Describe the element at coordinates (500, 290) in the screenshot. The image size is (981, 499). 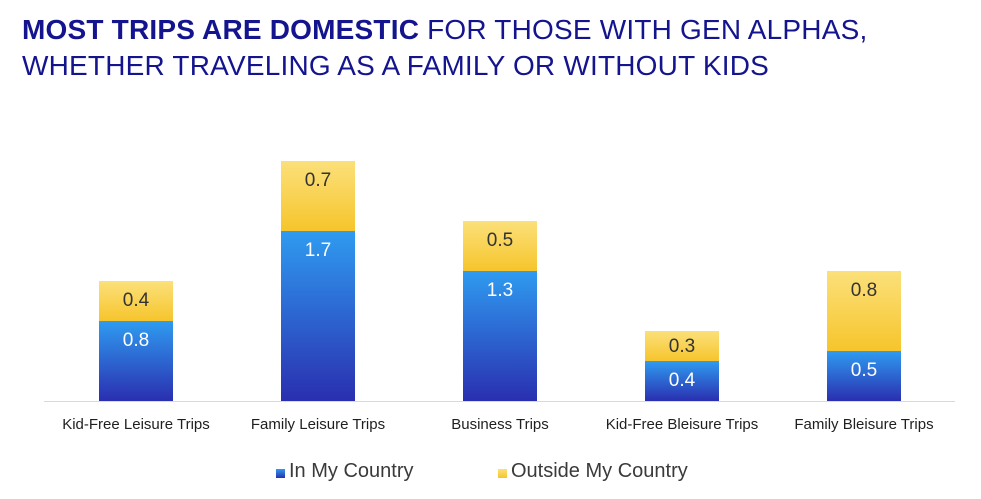
I see `data-label-in-my-country: 1.3` at that location.